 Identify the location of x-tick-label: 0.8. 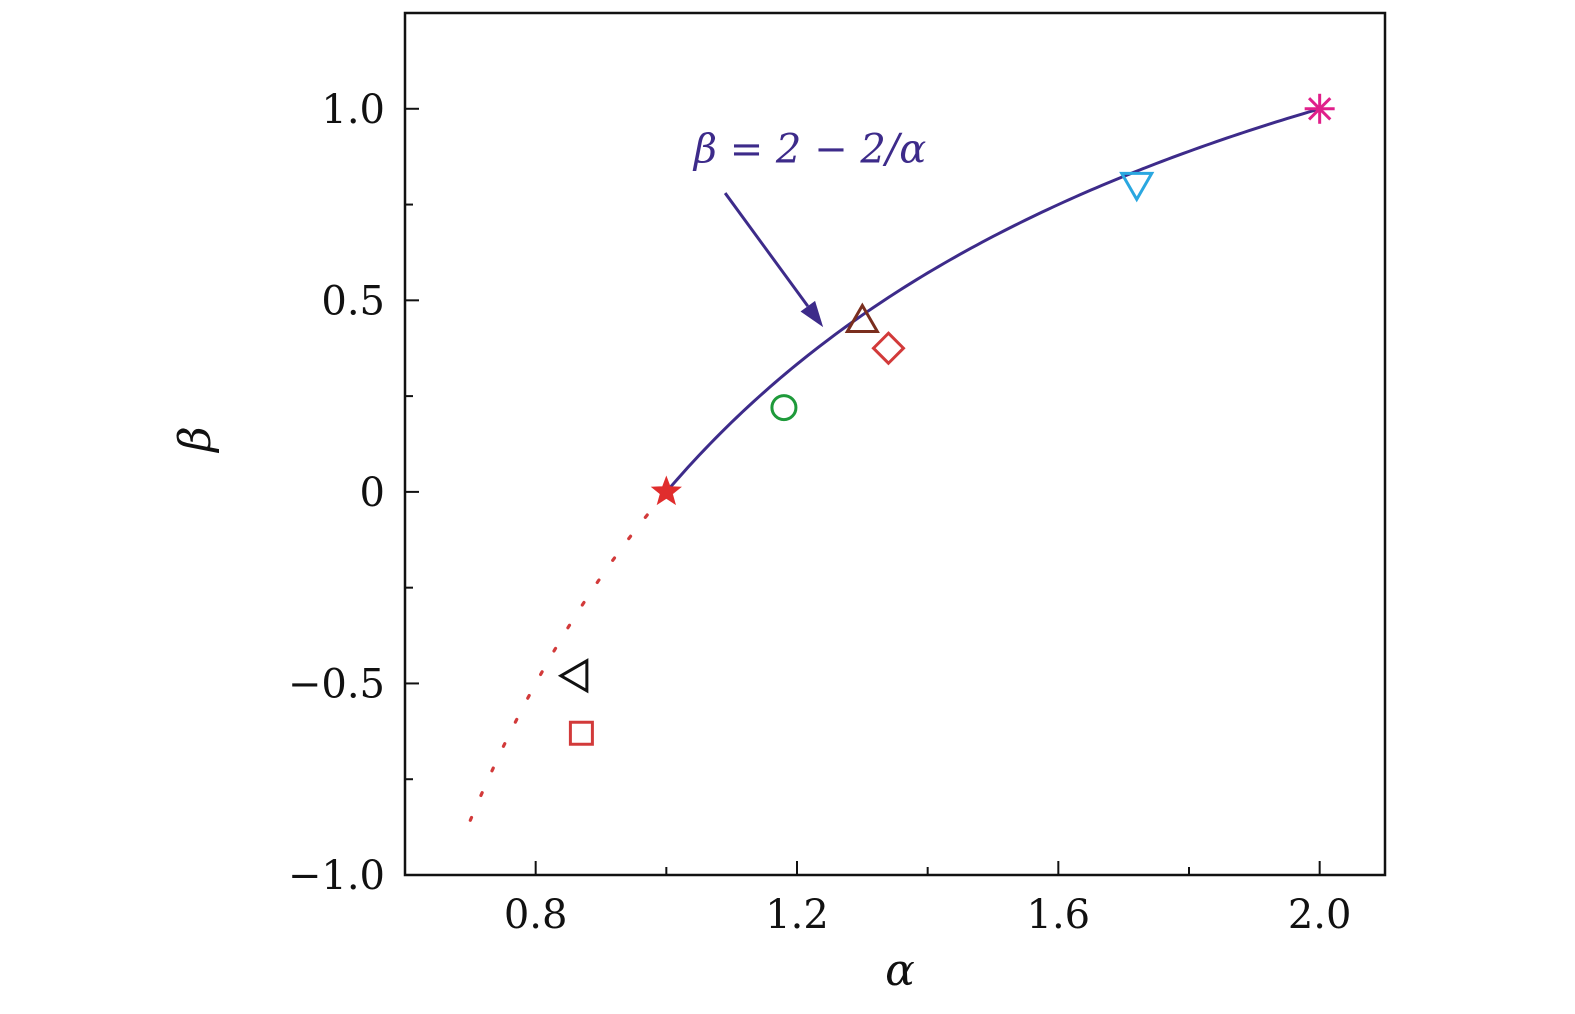
(536, 915).